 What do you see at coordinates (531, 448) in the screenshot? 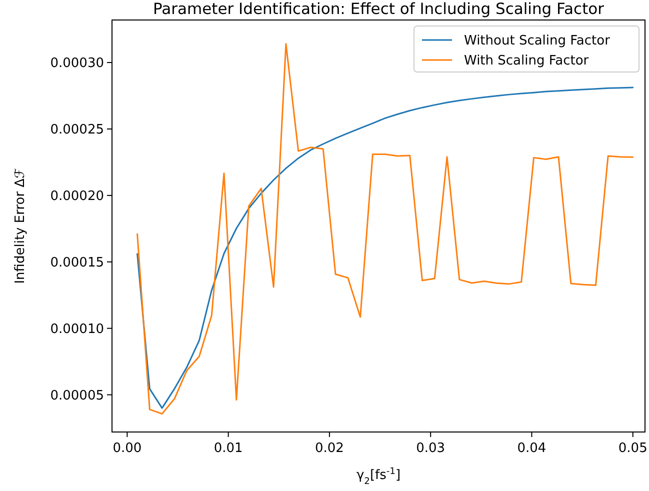
I see `x-tick-label: 0.04` at bounding box center [531, 448].